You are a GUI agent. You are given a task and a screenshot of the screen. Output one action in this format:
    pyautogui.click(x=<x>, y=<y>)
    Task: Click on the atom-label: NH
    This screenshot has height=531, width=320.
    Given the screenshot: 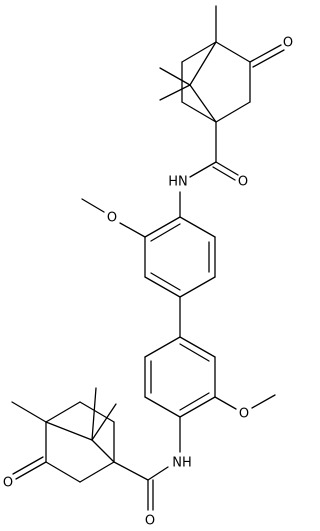 What is the action you would take?
    pyautogui.click(x=182, y=463)
    